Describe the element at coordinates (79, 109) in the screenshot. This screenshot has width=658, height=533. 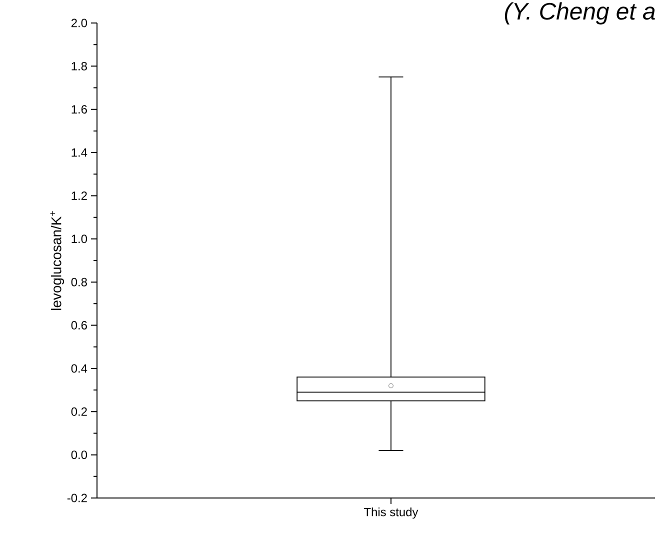
I see `y-tick-label: 1.6` at that location.